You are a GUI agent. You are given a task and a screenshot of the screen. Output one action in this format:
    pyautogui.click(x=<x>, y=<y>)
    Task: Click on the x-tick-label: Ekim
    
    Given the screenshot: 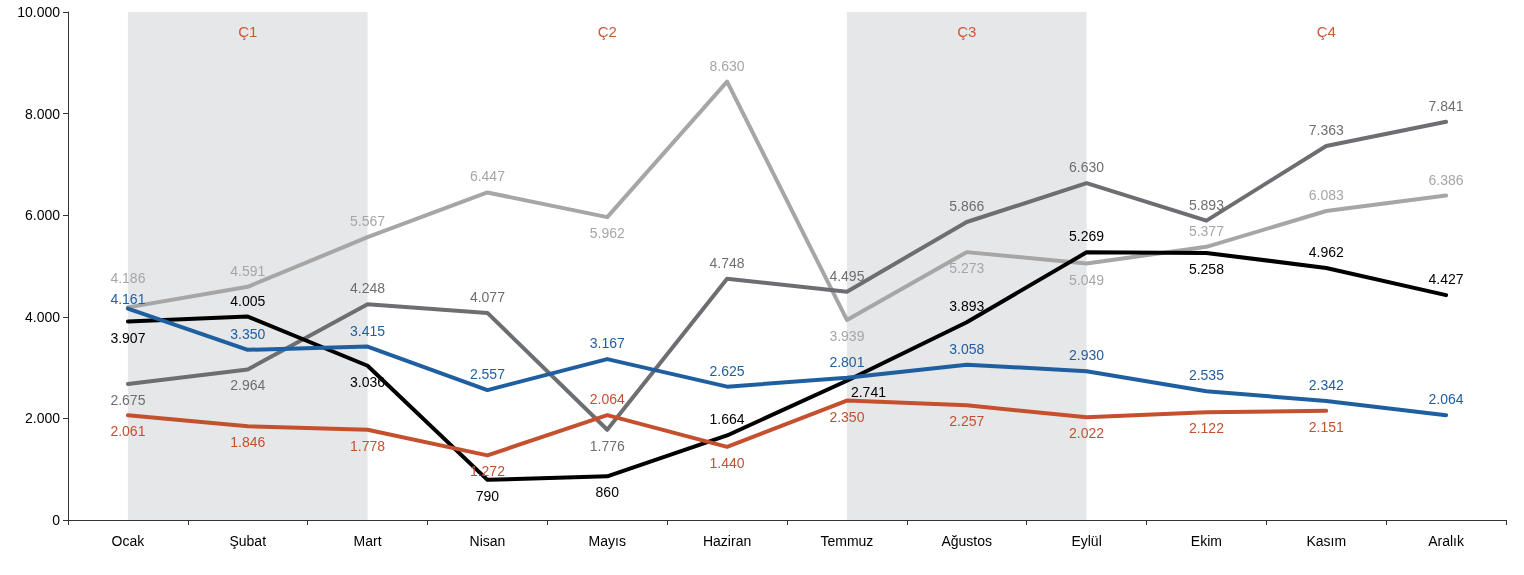 What is the action you would take?
    pyautogui.click(x=1206, y=541)
    